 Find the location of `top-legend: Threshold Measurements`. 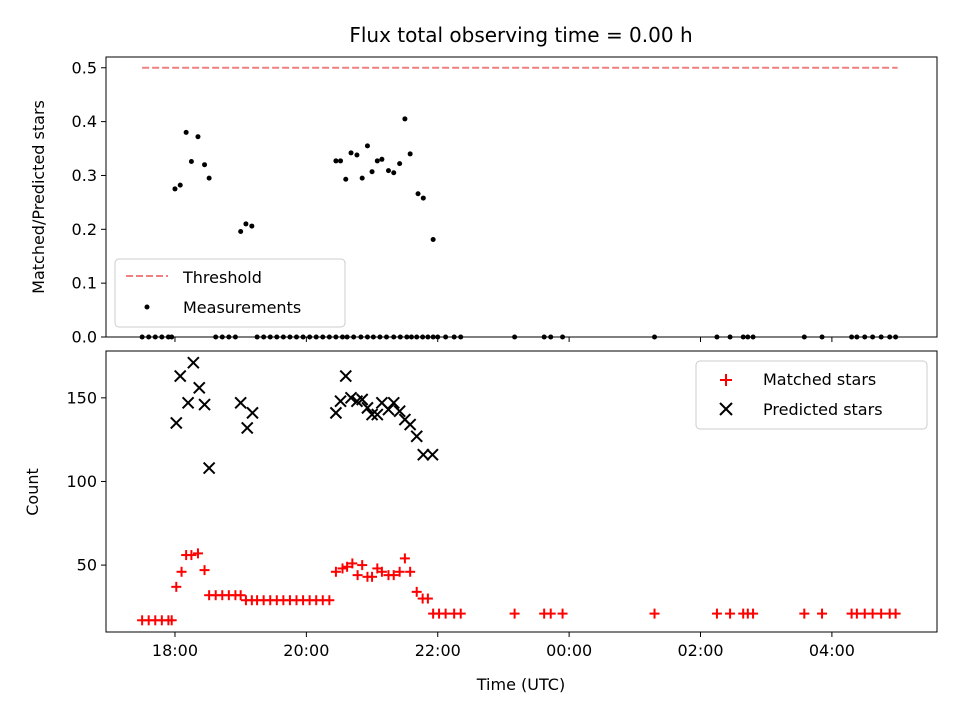

top-legend: Threshold Measurements is located at coordinates (230, 293).